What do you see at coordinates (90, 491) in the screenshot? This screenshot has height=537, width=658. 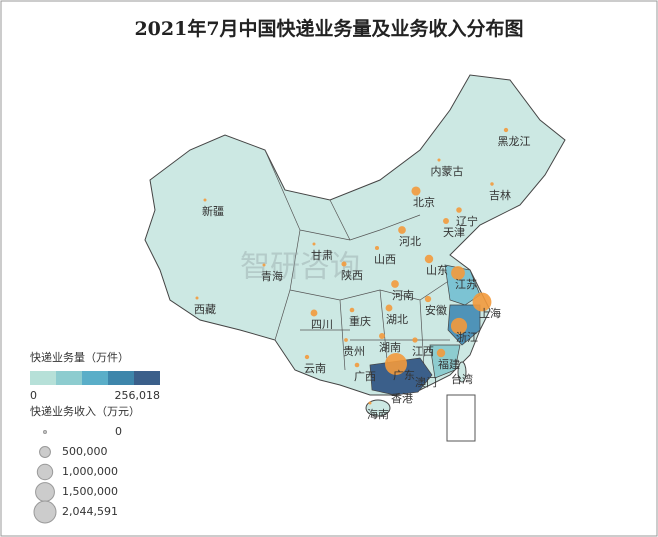 I see `size-legend-label: 1,500,000` at bounding box center [90, 491].